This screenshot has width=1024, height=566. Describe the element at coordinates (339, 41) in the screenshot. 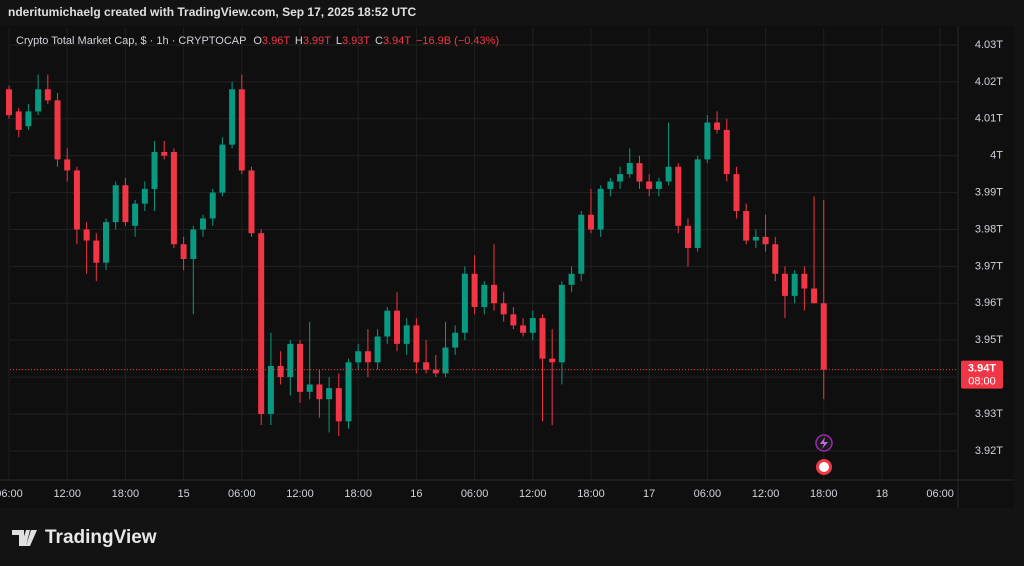

I see `ohlc-key: L` at that location.